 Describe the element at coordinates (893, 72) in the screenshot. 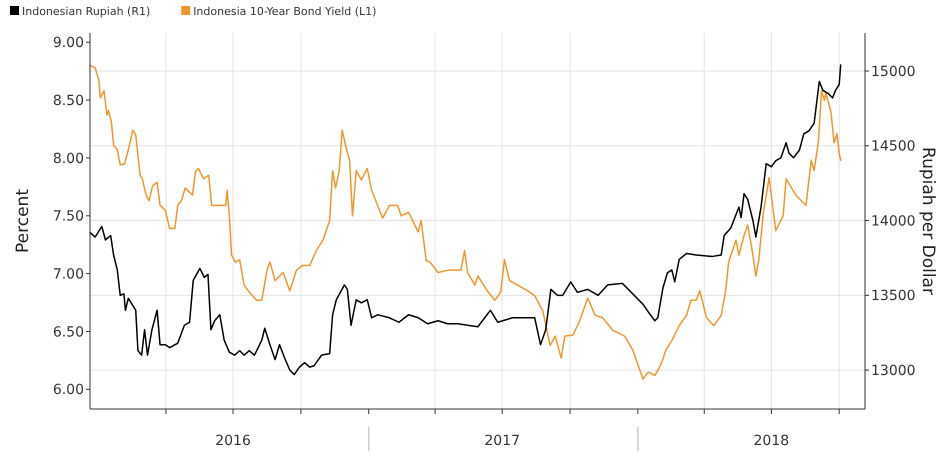

I see `y2-tick-label: 15000` at that location.